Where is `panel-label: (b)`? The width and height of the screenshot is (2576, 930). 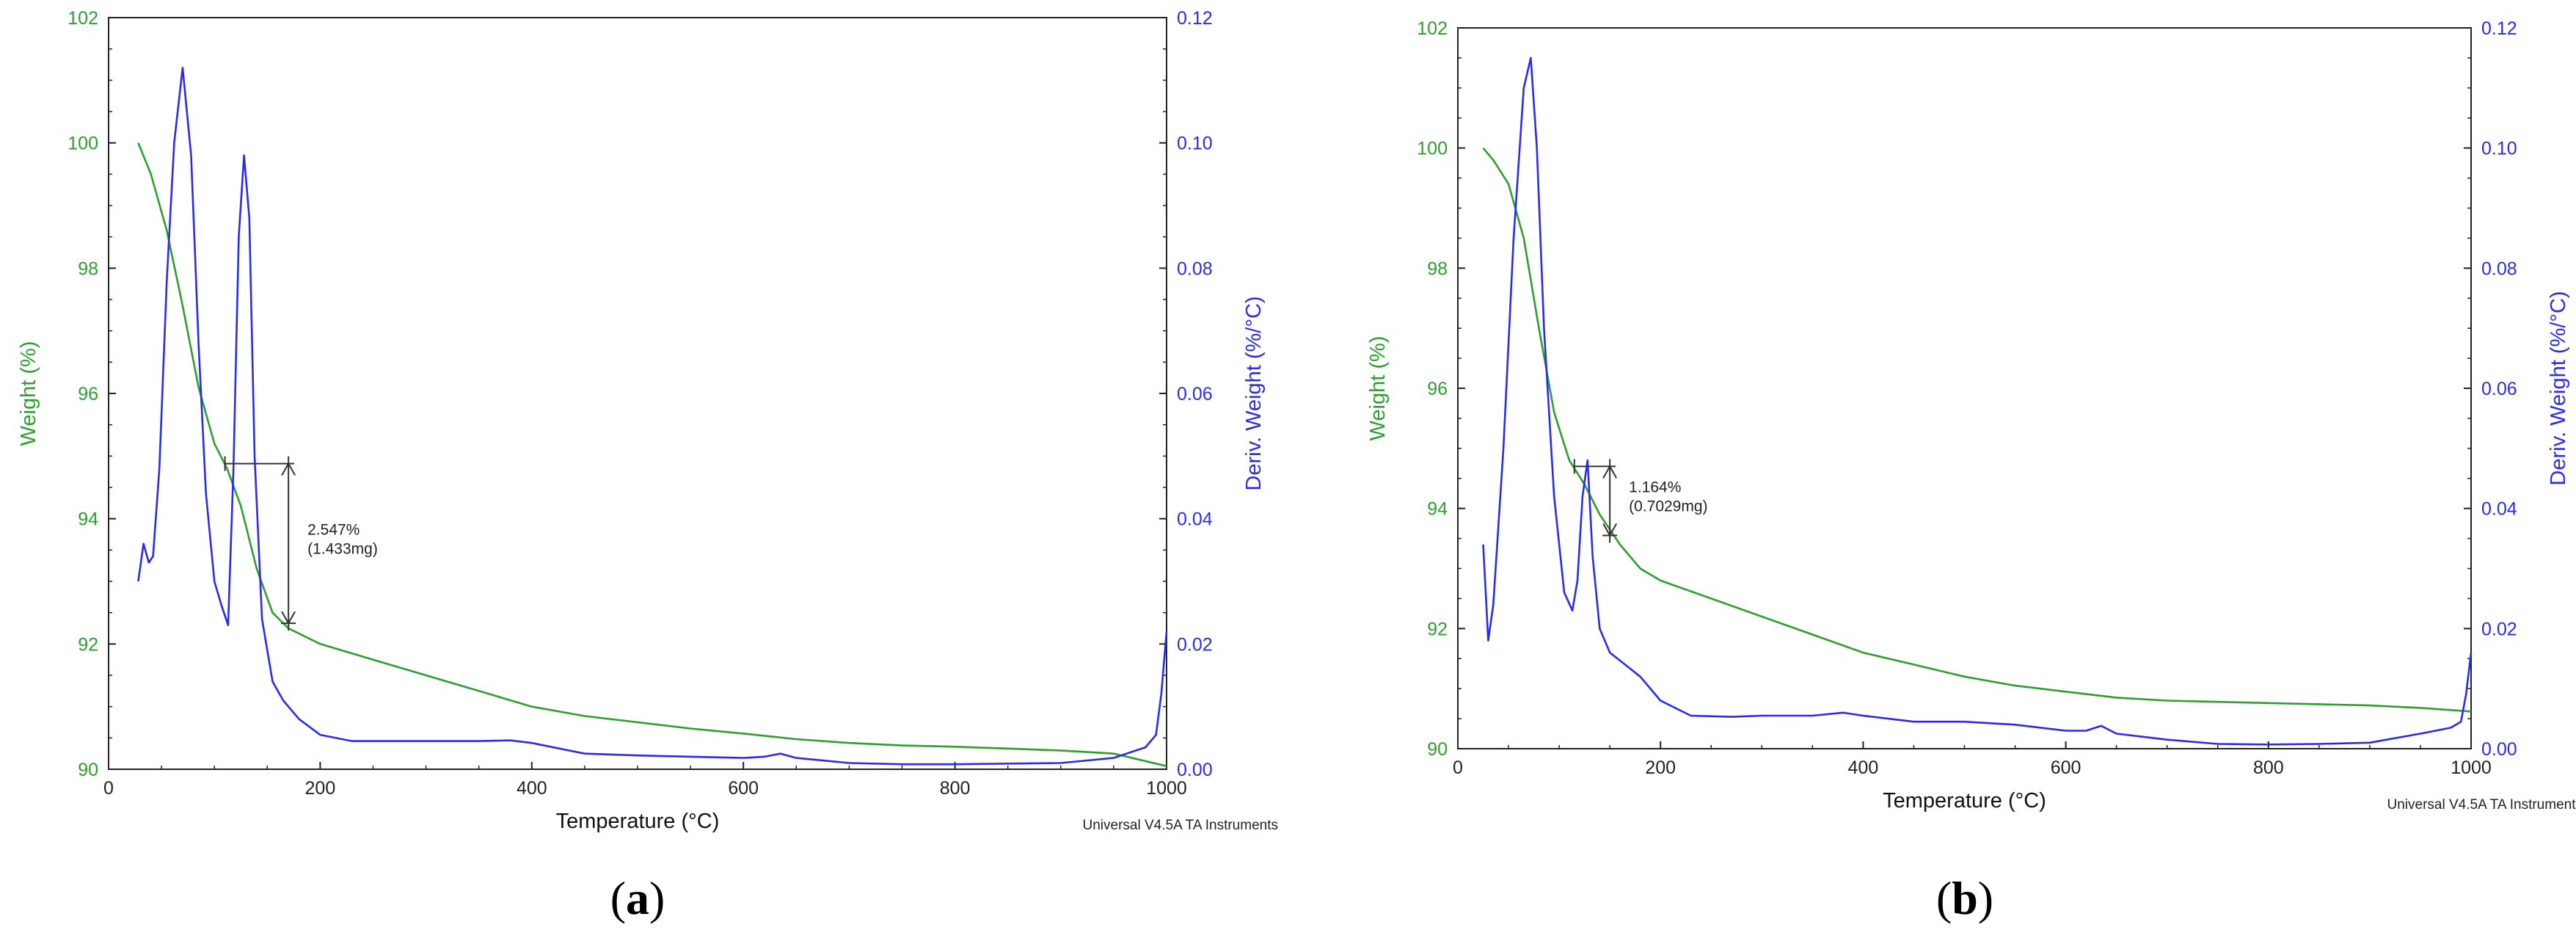 panel-label: (b) is located at coordinates (1965, 898).